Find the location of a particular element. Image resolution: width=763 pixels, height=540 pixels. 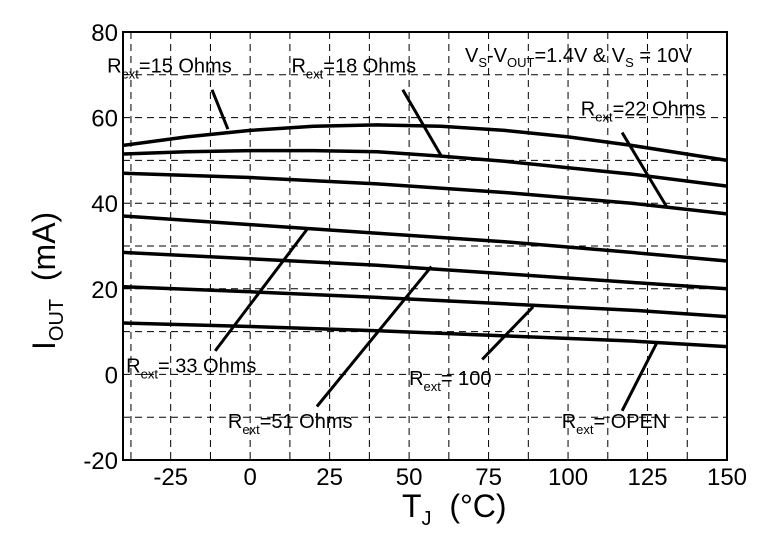

label-r51: Rext=51 Ohms is located at coordinates (290, 424).